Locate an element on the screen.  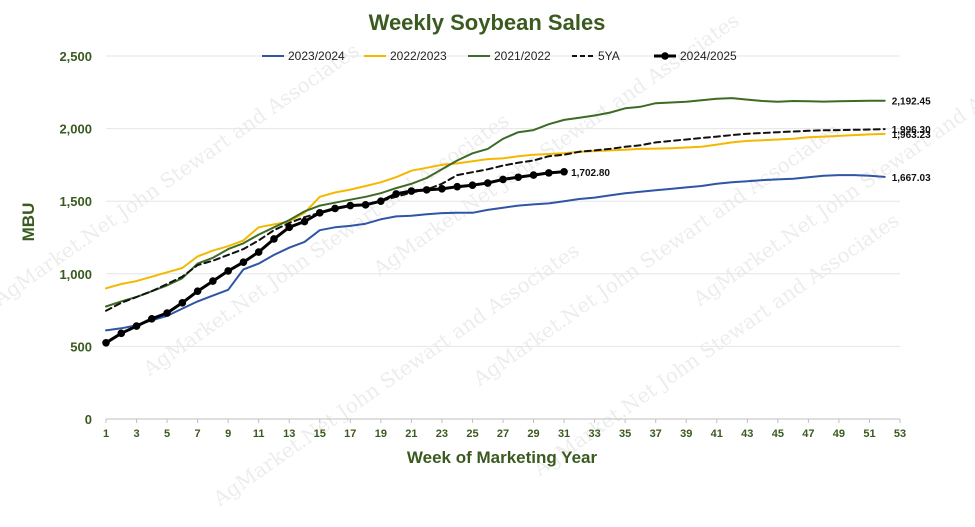
x-tick-label: 1 is located at coordinates (106, 434).